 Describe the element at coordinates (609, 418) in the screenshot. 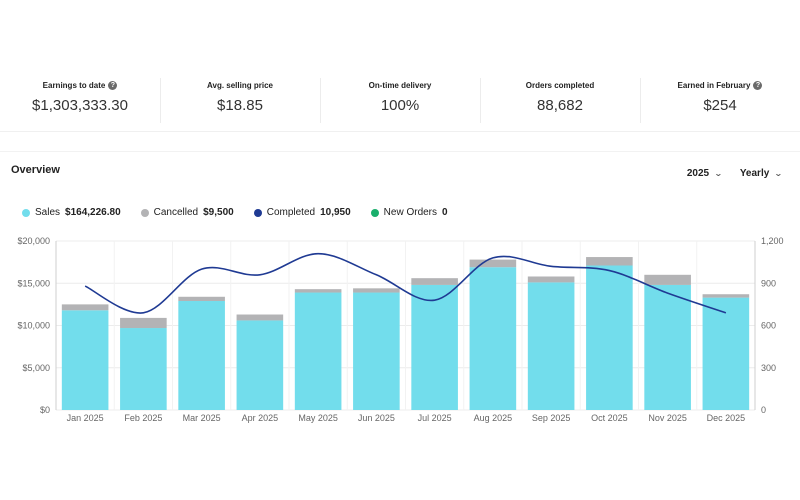

I see `x-tick-label: Oct 2025` at that location.